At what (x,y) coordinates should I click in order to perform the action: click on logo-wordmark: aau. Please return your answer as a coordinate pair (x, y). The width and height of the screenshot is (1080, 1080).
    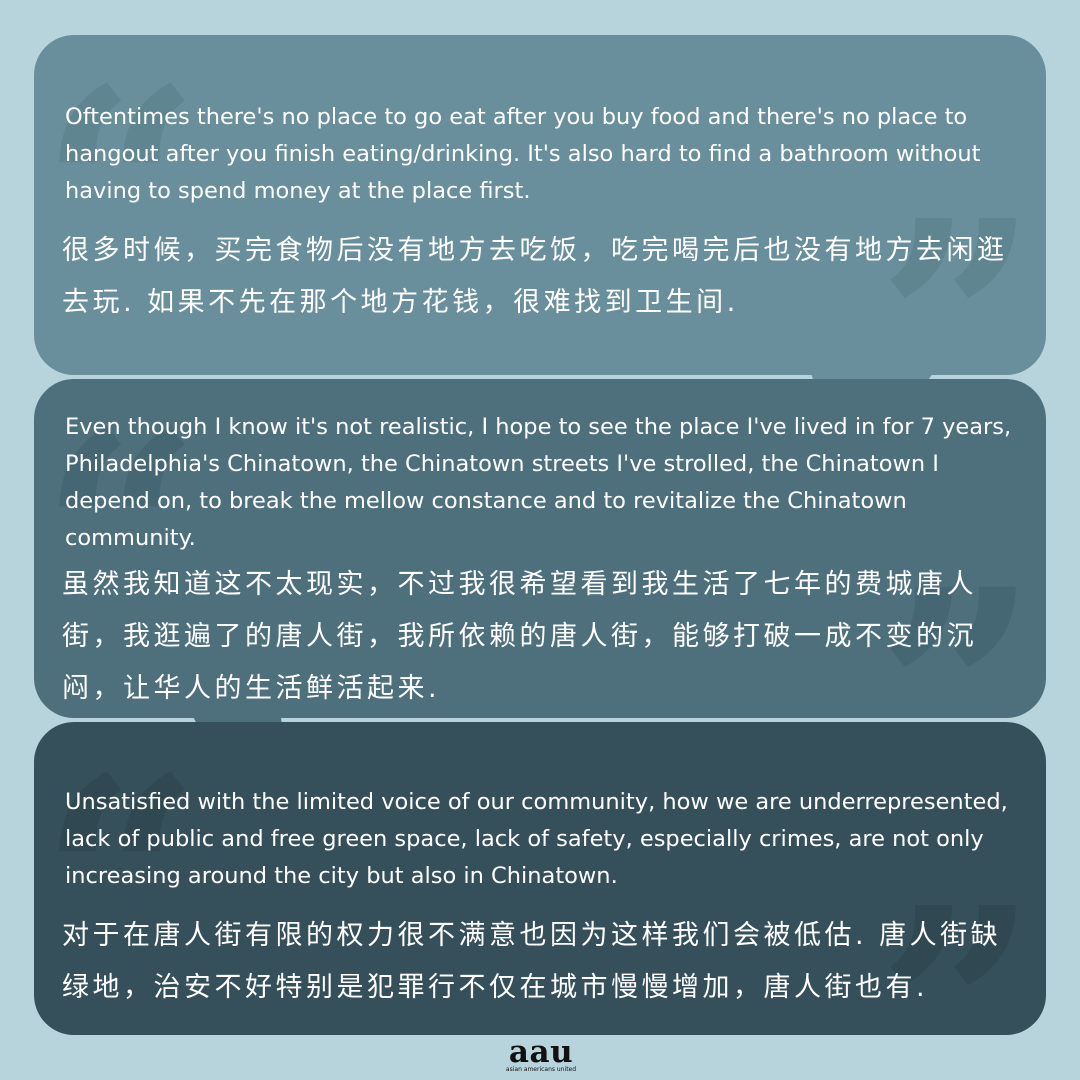
    Looking at the image, I should click on (541, 1052).